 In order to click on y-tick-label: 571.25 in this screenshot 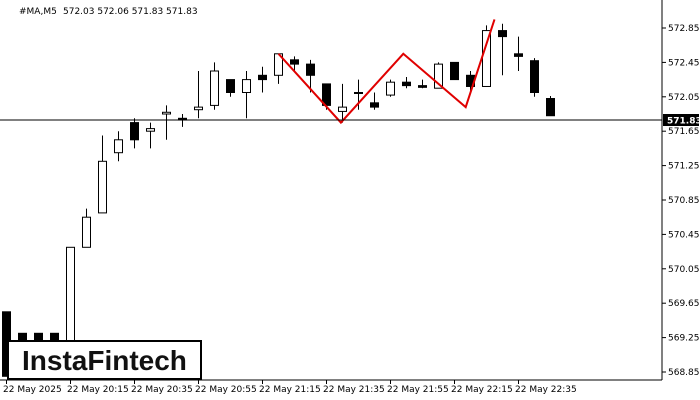, I will do `click(684, 167)`.